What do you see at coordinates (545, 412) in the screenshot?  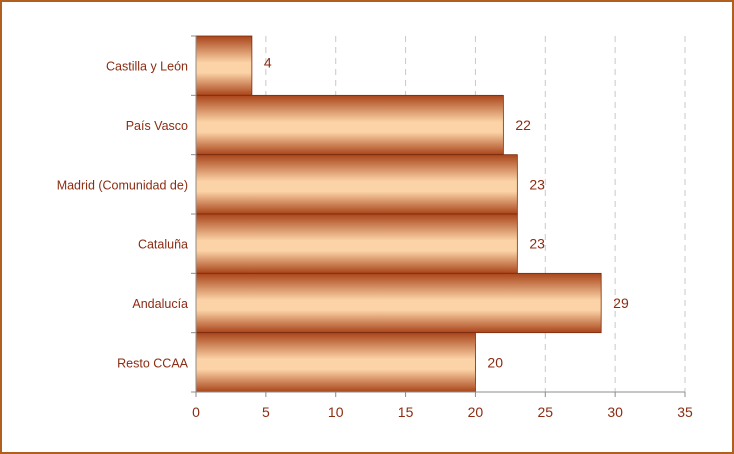 I see `x-tick-label: 25` at bounding box center [545, 412].